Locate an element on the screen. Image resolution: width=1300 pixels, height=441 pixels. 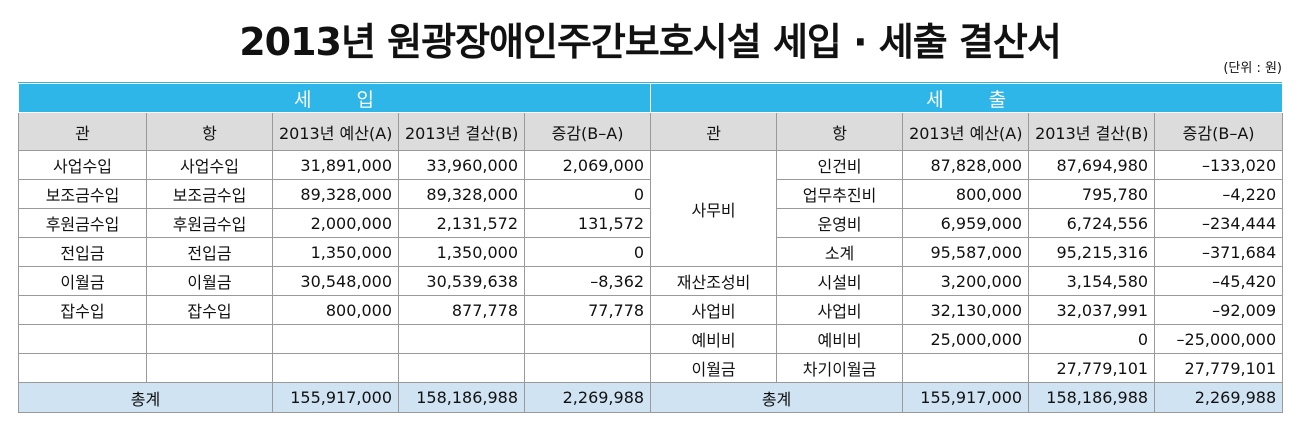
expense-change: 27,779,101 is located at coordinates (1219, 368).